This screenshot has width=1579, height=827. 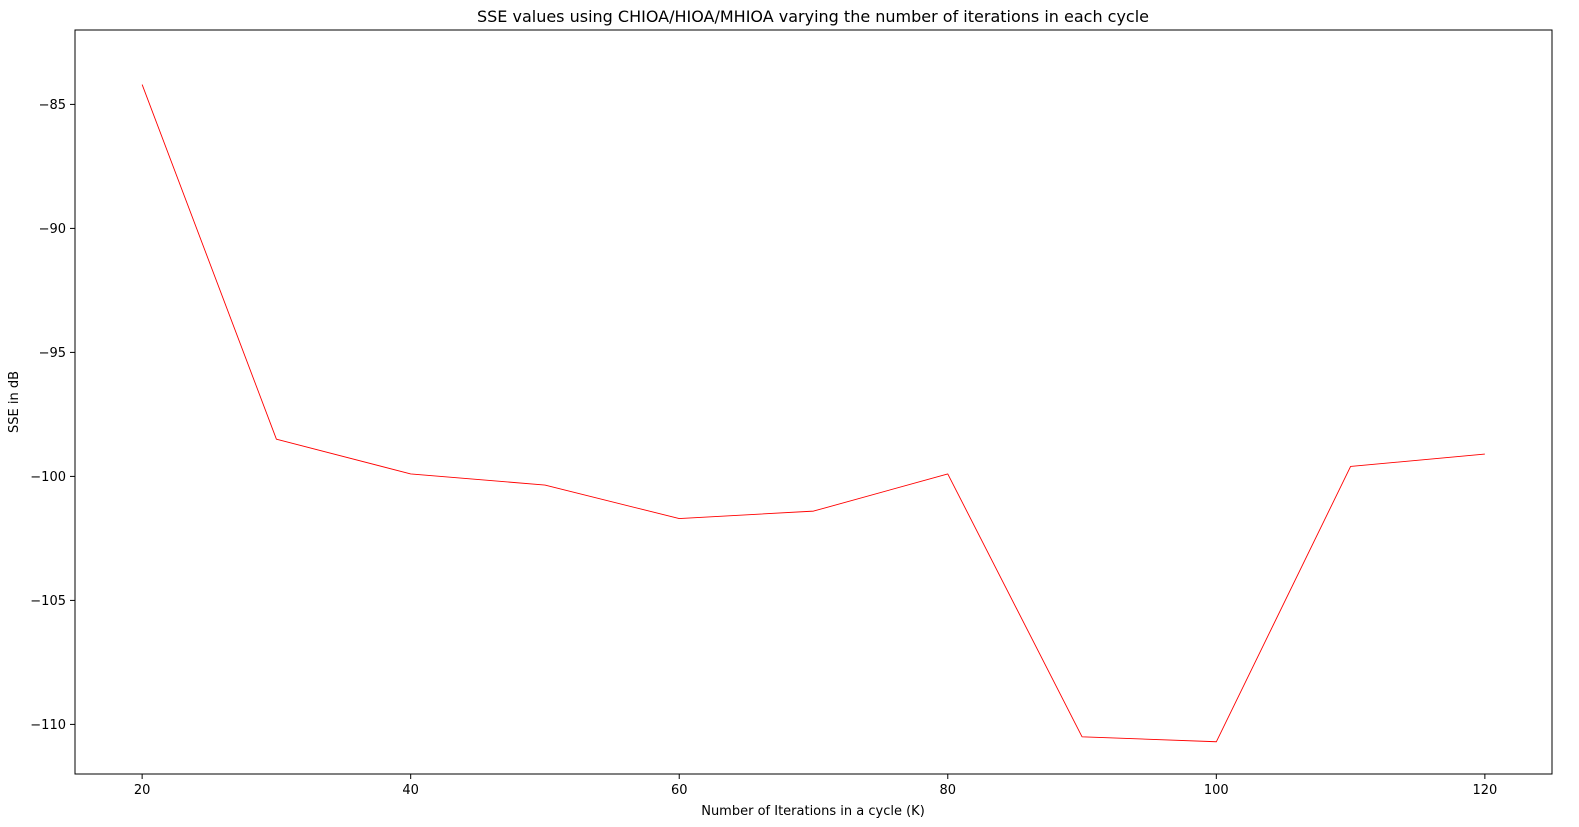 What do you see at coordinates (410, 790) in the screenshot?
I see `x-tick-label: 40` at bounding box center [410, 790].